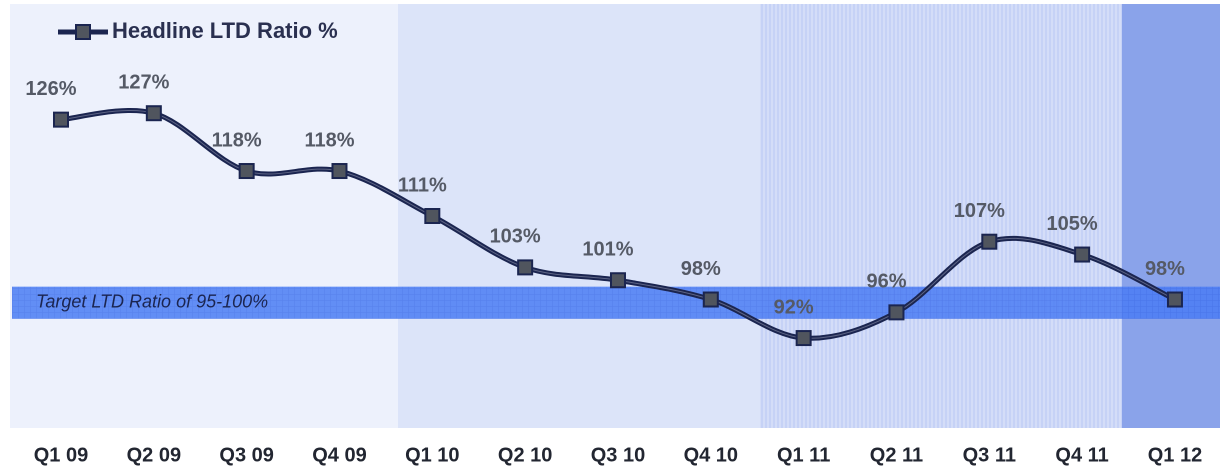  What do you see at coordinates (83, 32) in the screenshot?
I see `legend-marker` at bounding box center [83, 32].